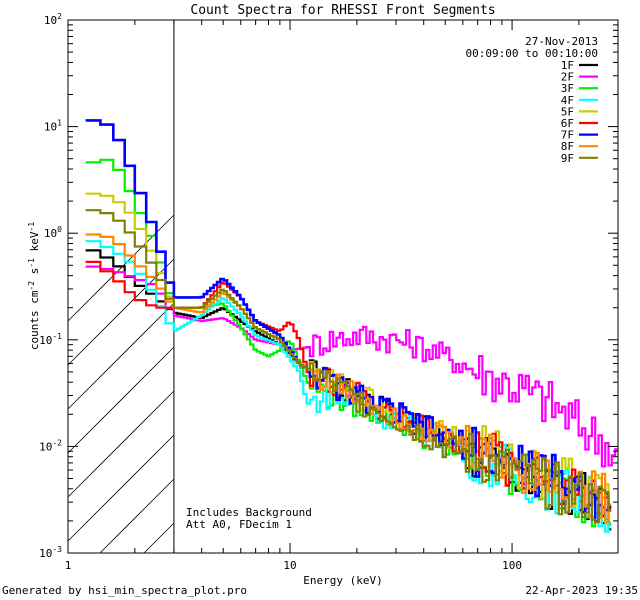 Image resolution: width=640 pixels, height=600 pixels. Describe the element at coordinates (53, 232) in the screenshot. I see `y-tick-label: 10⁰` at that location.